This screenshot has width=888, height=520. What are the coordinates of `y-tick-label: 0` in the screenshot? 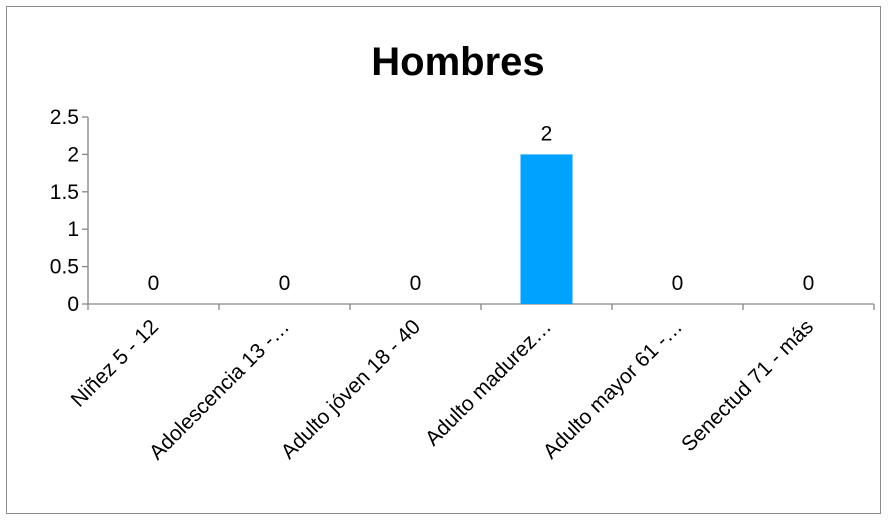 It's located at (73, 304).